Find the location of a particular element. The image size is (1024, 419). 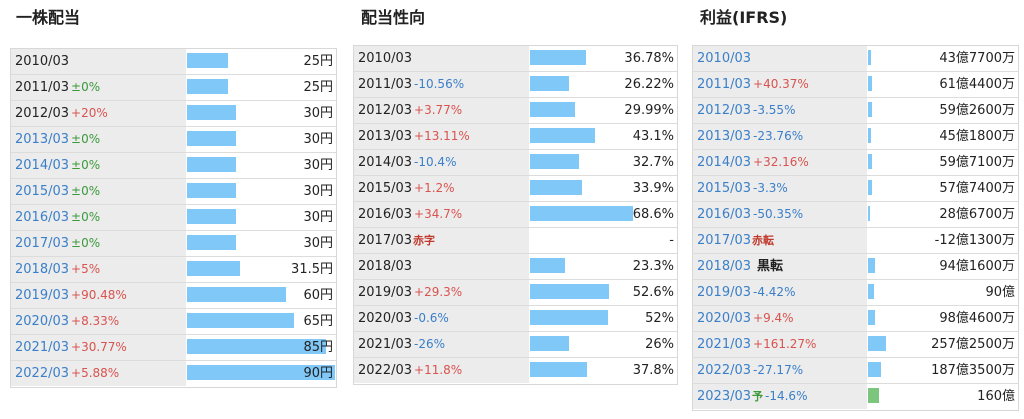

profit-row: 2019/03 -4.42% 90億 is located at coordinates (855, 293).